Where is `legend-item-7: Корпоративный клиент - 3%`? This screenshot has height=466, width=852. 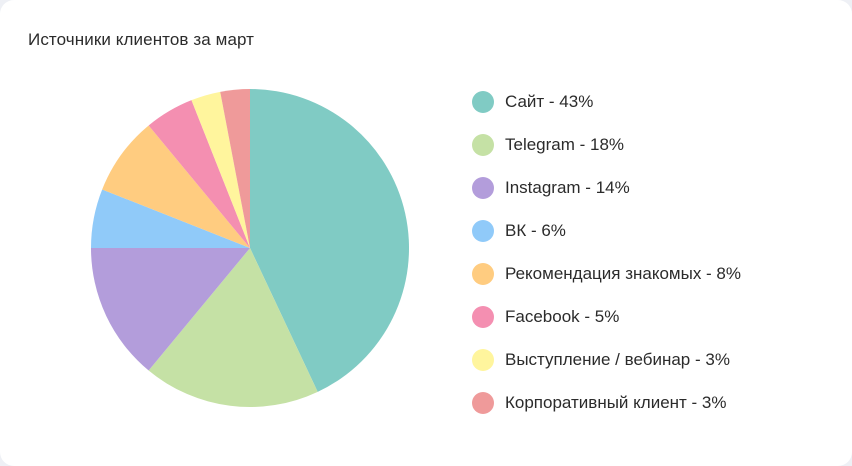 legend-item-7: Корпоративный клиент - 3% is located at coordinates (606, 402).